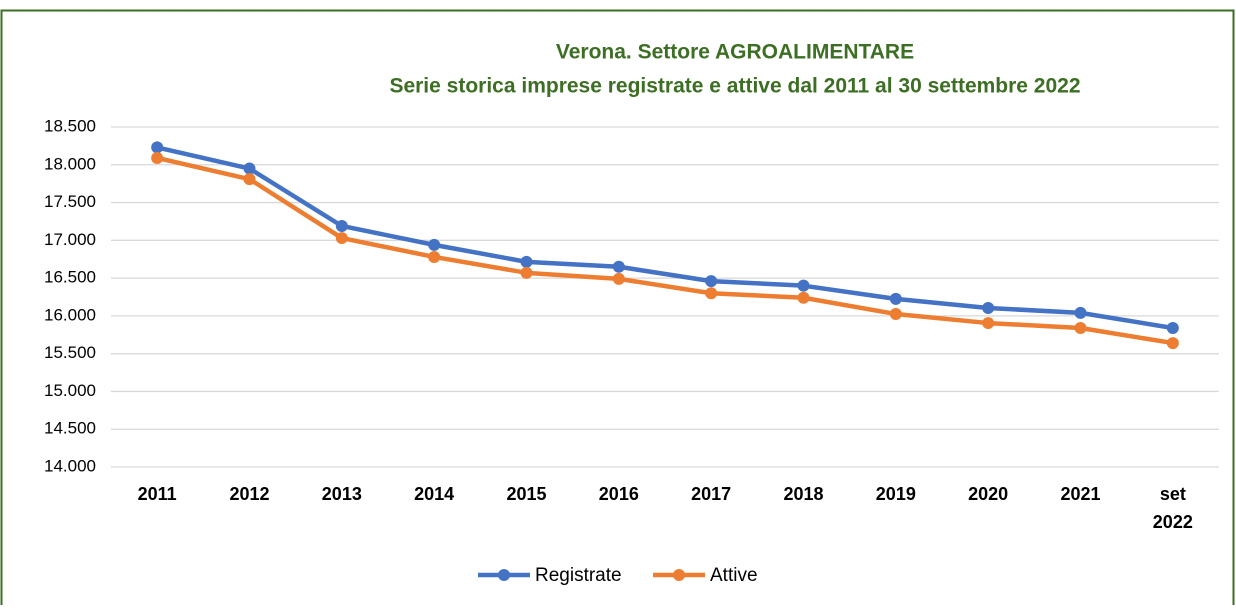 This screenshot has height=610, width=1236. What do you see at coordinates (70, 125) in the screenshot?
I see `y-tick-label: 18.500` at bounding box center [70, 125].